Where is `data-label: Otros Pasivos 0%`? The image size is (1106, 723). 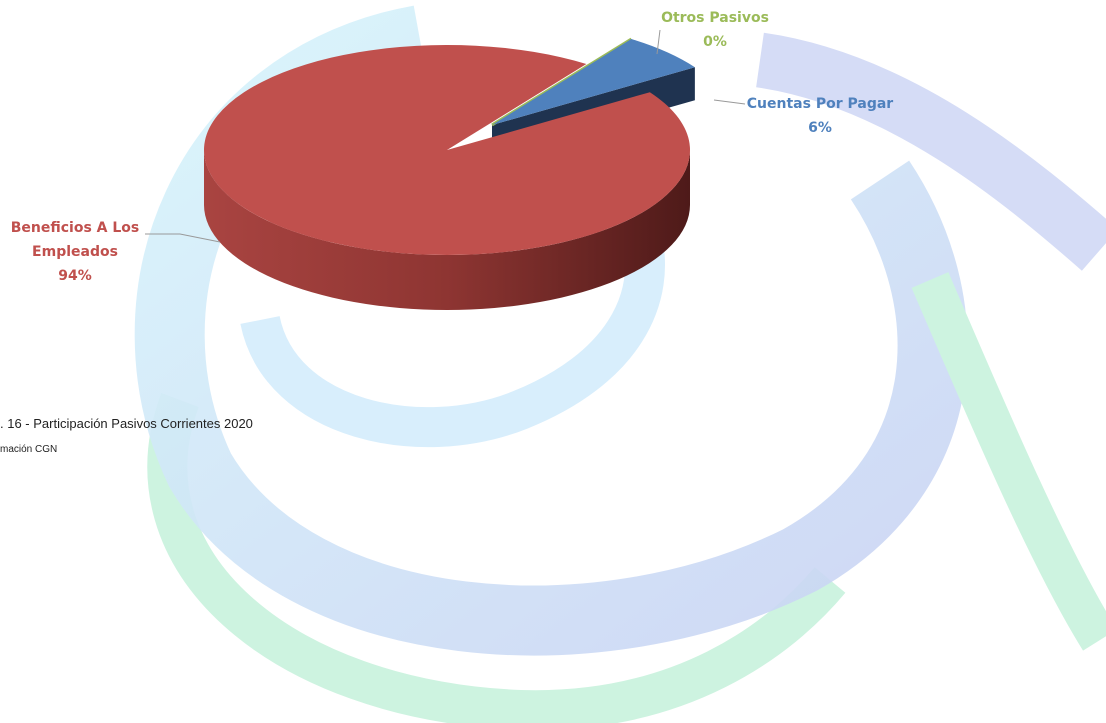
data-label: Otros Pasivos 0% is located at coordinates (715, 30).